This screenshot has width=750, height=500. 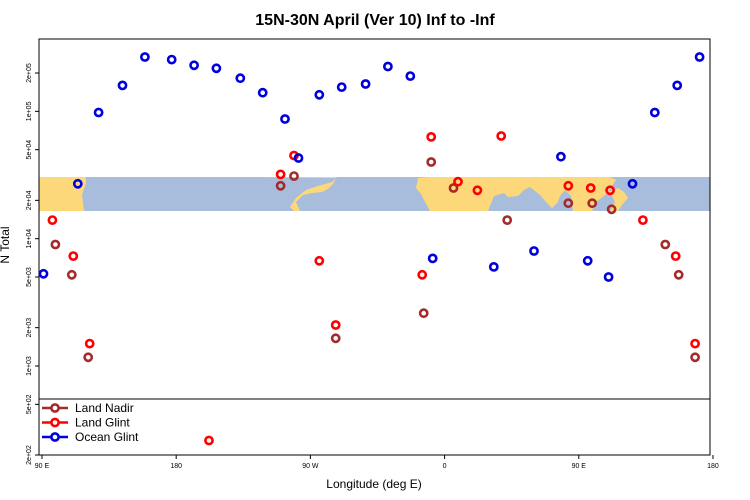 What do you see at coordinates (29, 277) in the screenshot?
I see `y-tick-label: 5e+03` at bounding box center [29, 277].